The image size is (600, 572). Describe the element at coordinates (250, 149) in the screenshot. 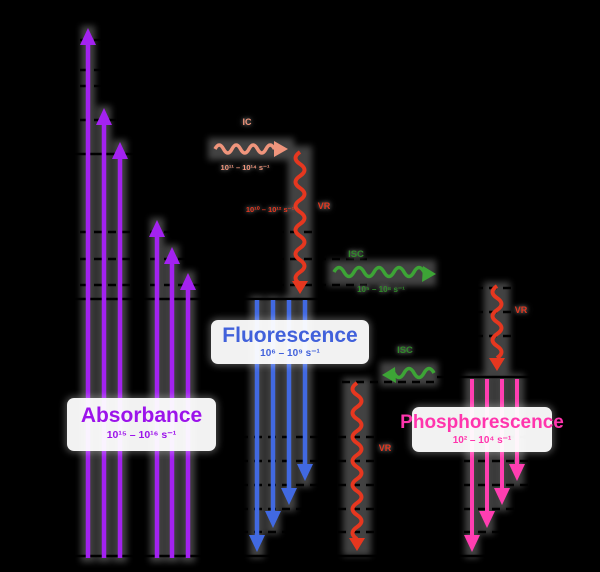

I see `internal-conversion-wavy-arrow` at that location.